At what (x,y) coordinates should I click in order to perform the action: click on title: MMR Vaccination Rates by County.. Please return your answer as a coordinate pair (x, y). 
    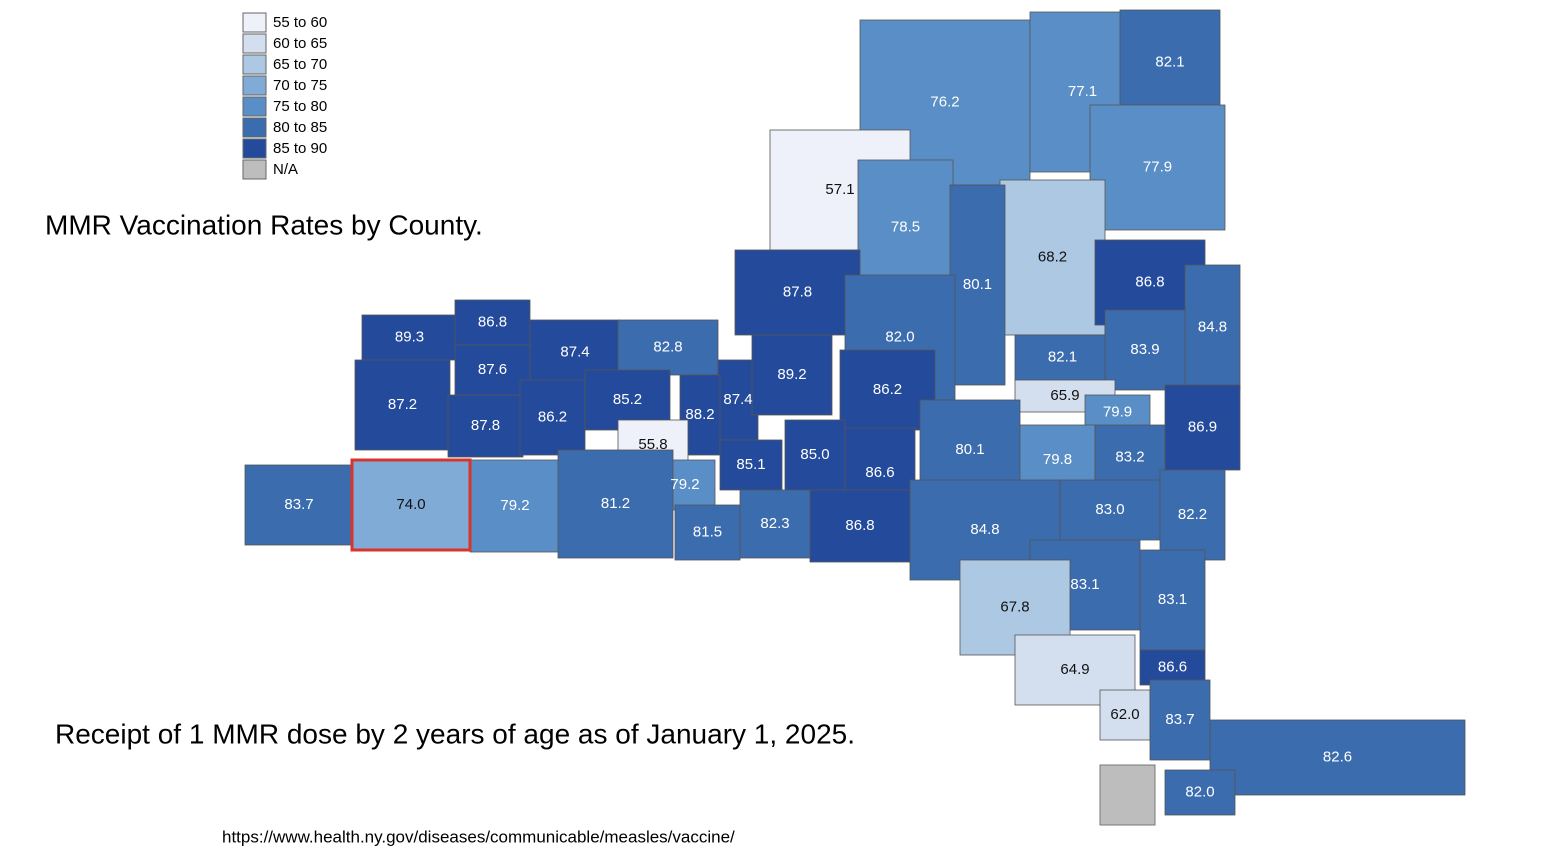
    Looking at the image, I should click on (264, 224).